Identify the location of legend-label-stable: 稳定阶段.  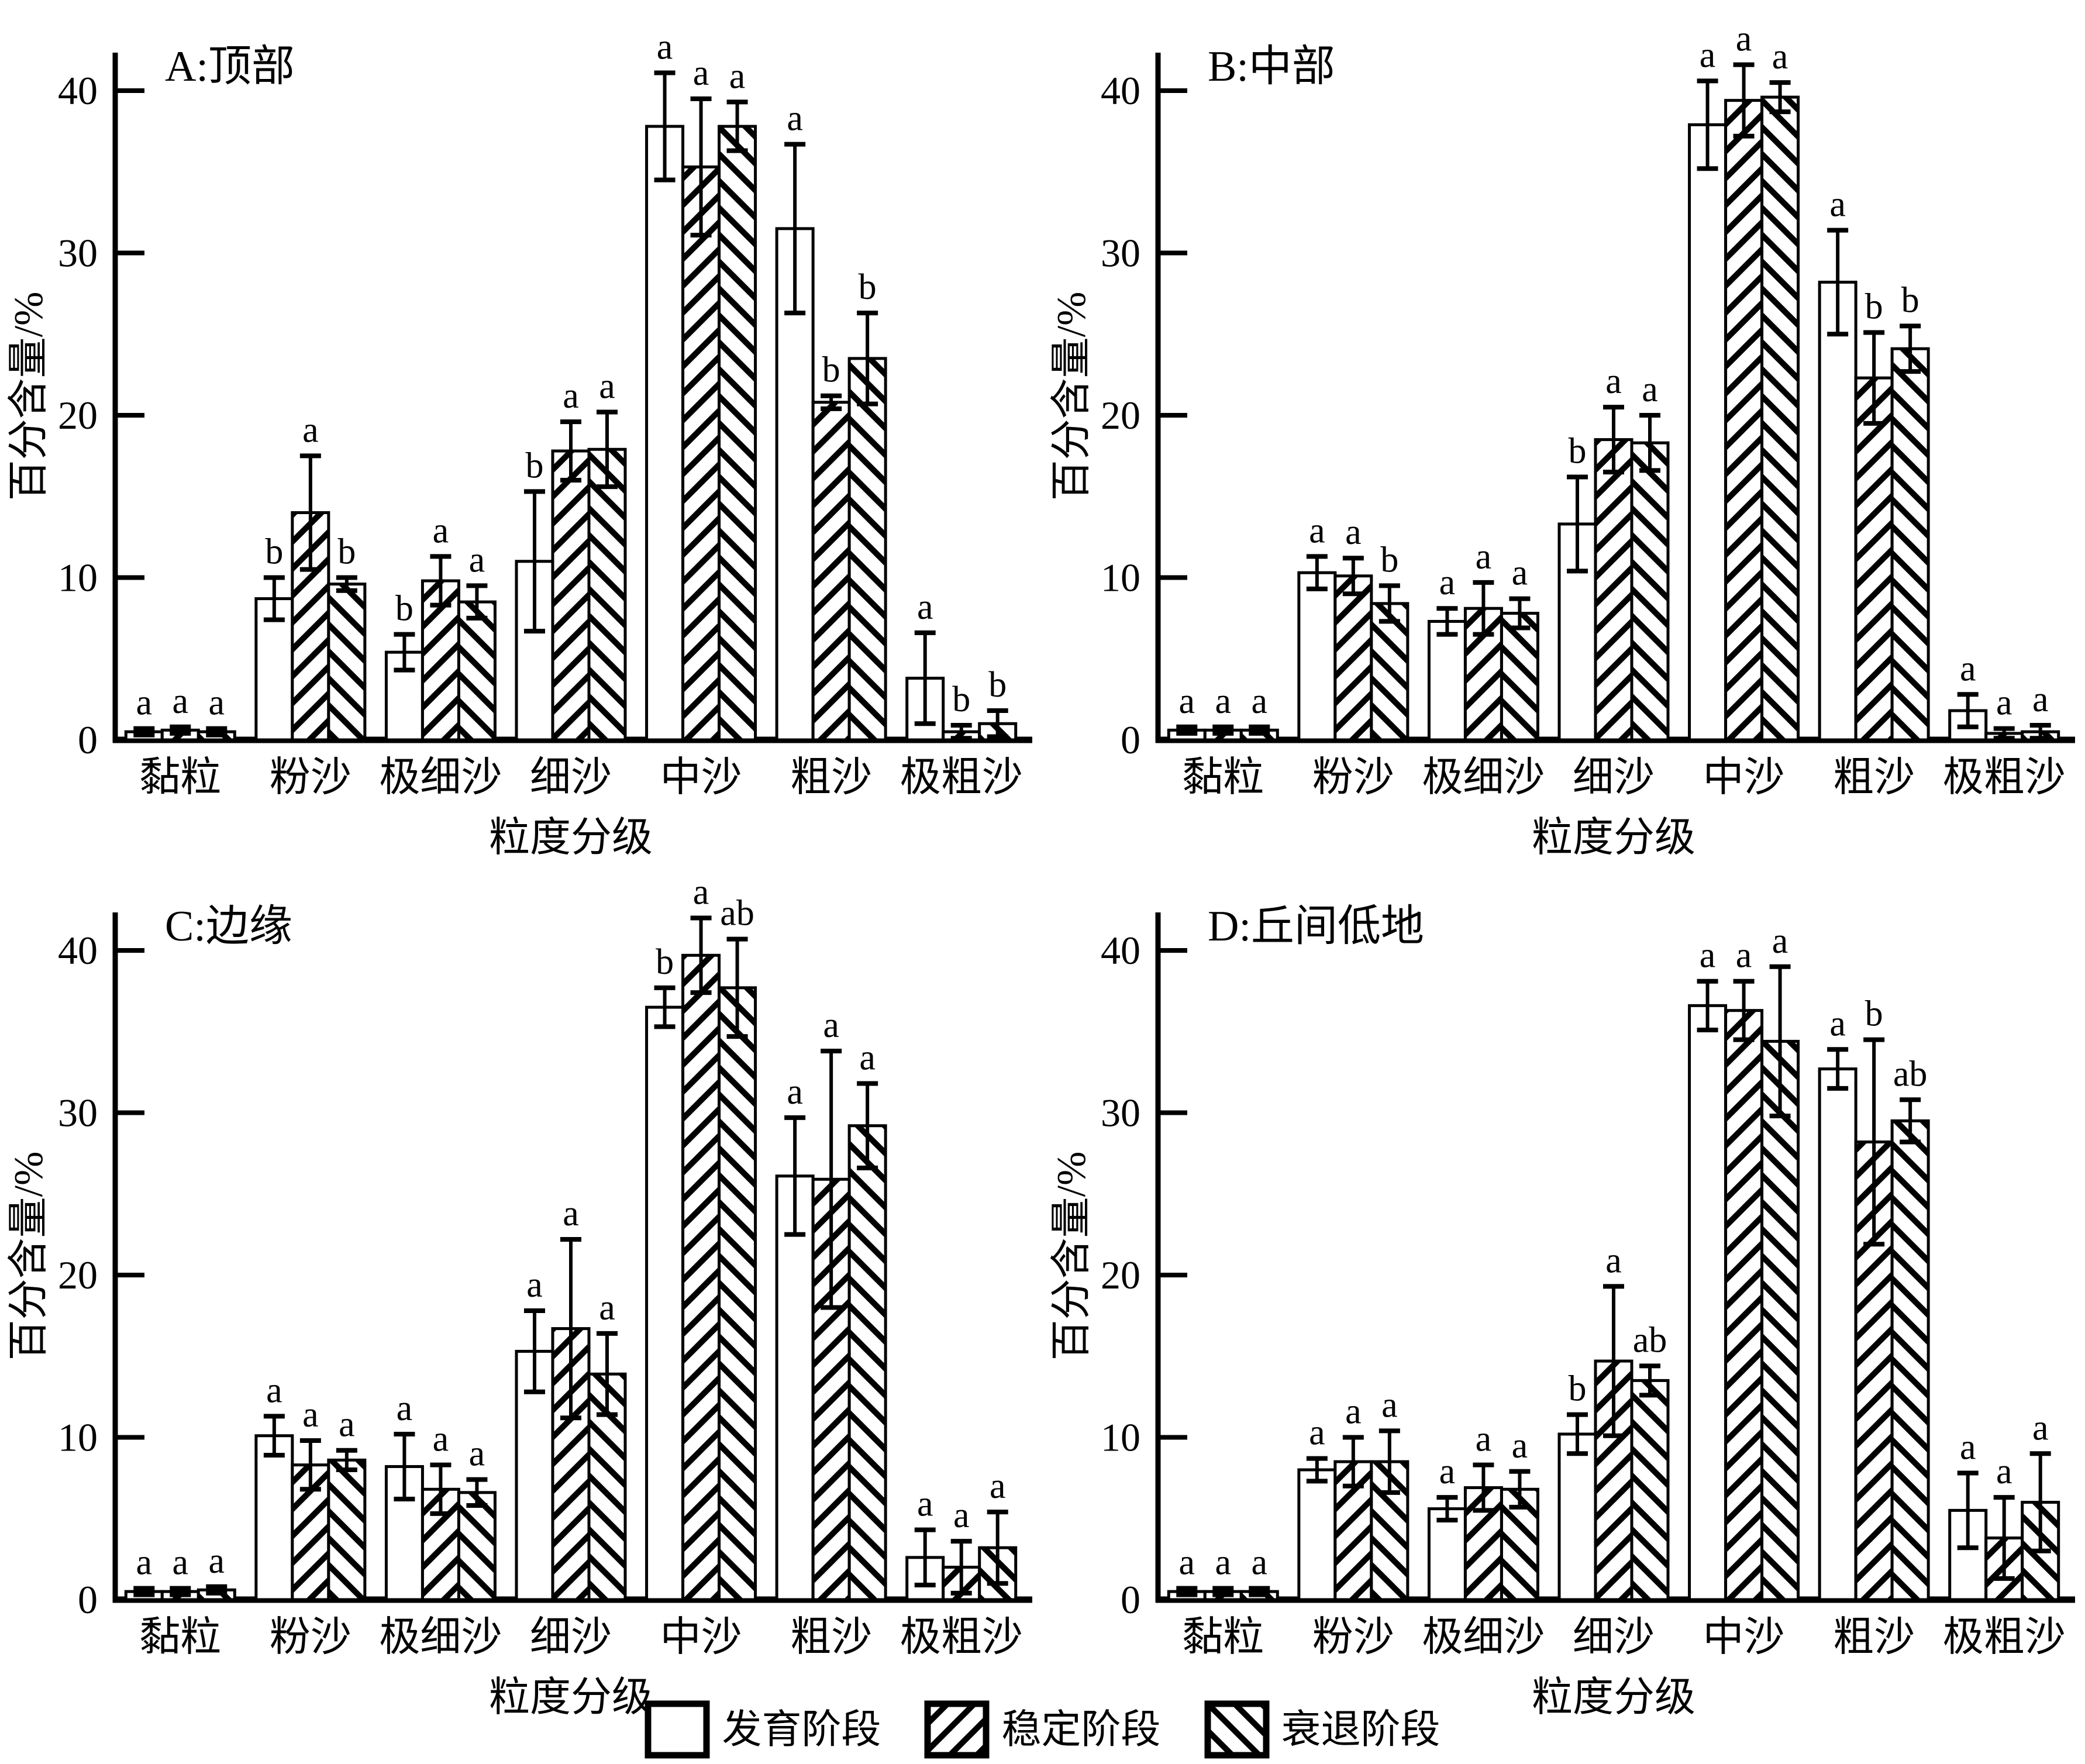
(1081, 1729).